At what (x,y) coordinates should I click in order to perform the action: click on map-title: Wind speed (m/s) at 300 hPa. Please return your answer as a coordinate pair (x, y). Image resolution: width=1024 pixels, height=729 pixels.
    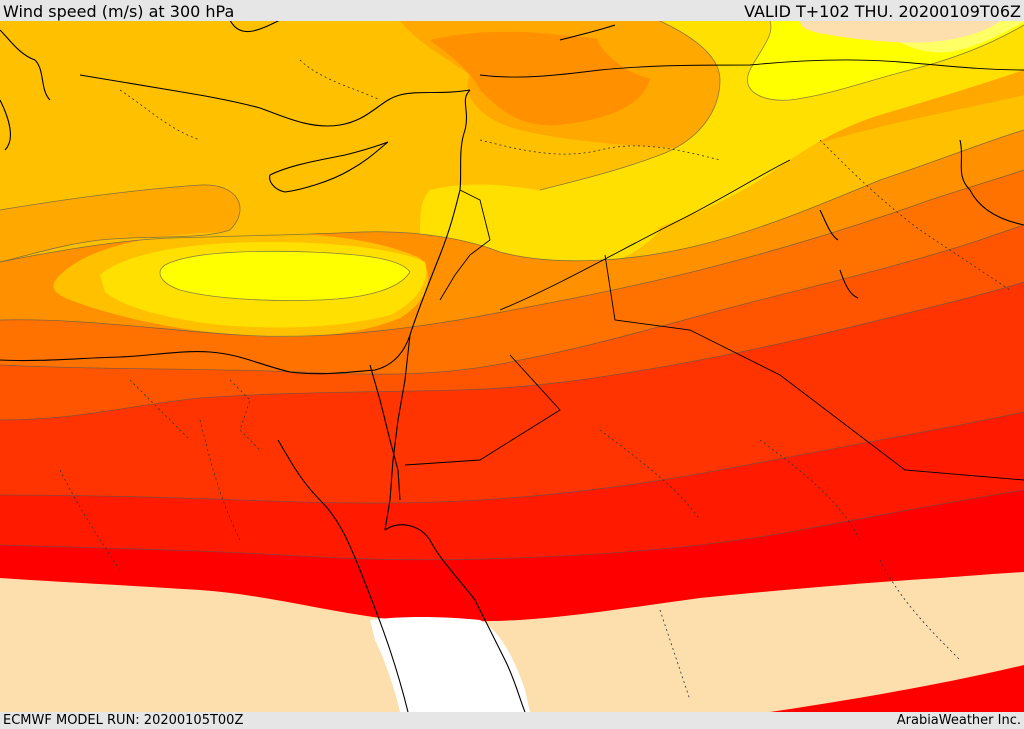
    Looking at the image, I should click on (119, 11).